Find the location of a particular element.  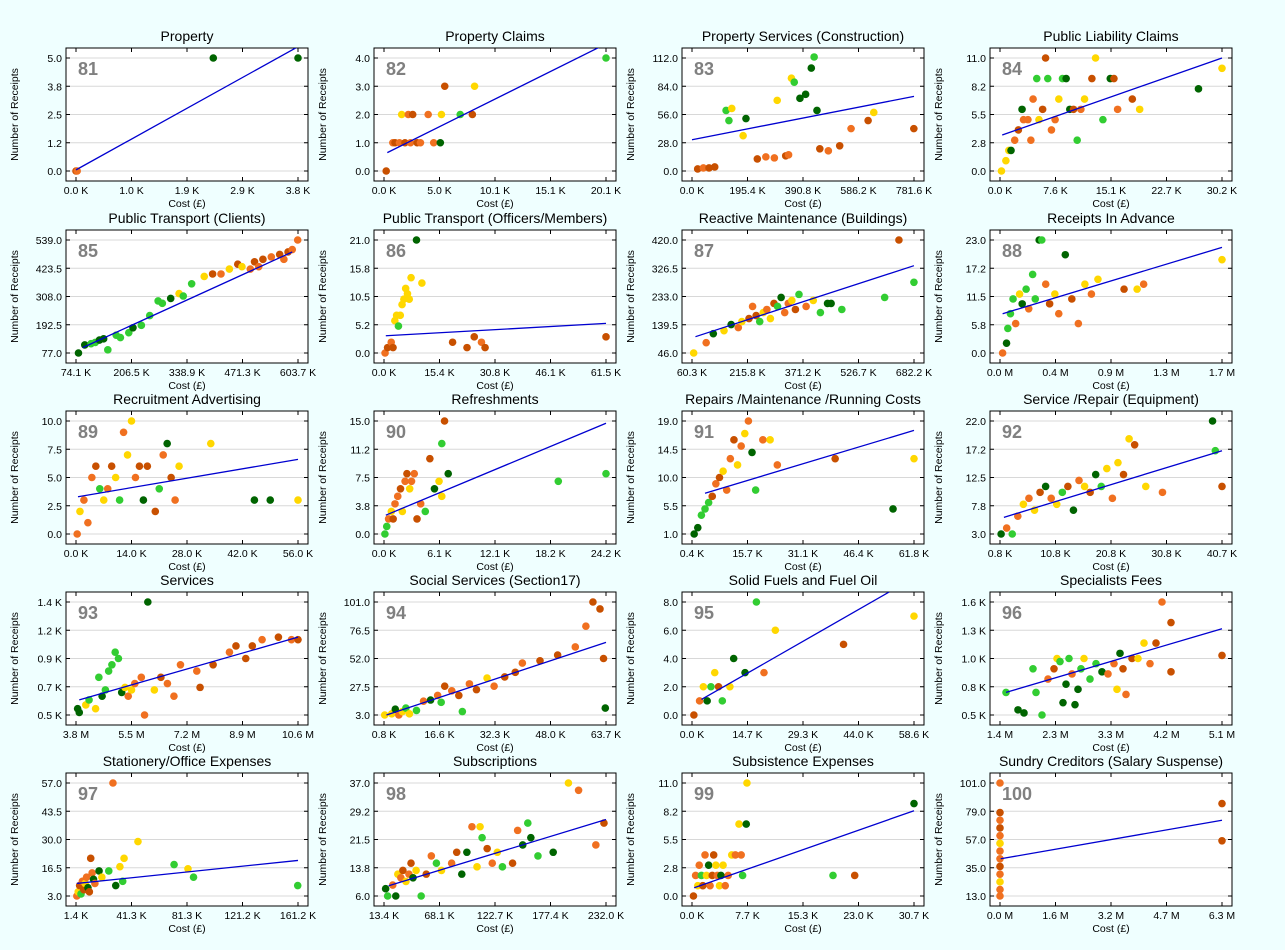

x-tick-label: 5.5 M is located at coordinates (131, 735).